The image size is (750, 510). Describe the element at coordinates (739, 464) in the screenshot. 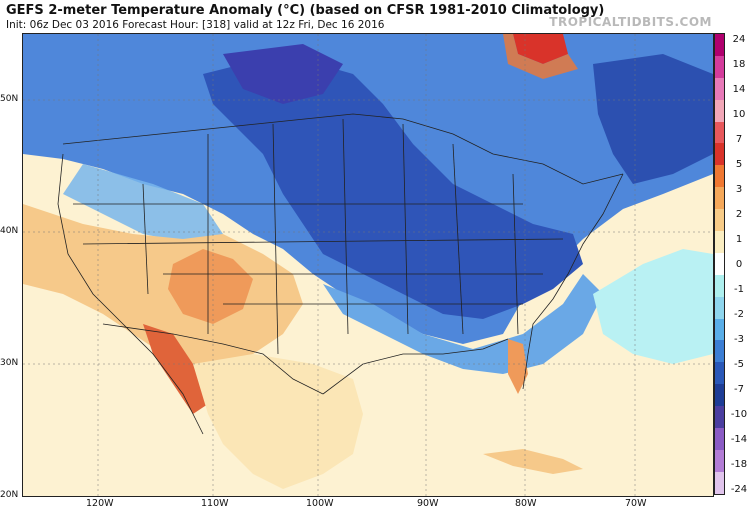

I see `colorbar-tick-label: -18` at that location.